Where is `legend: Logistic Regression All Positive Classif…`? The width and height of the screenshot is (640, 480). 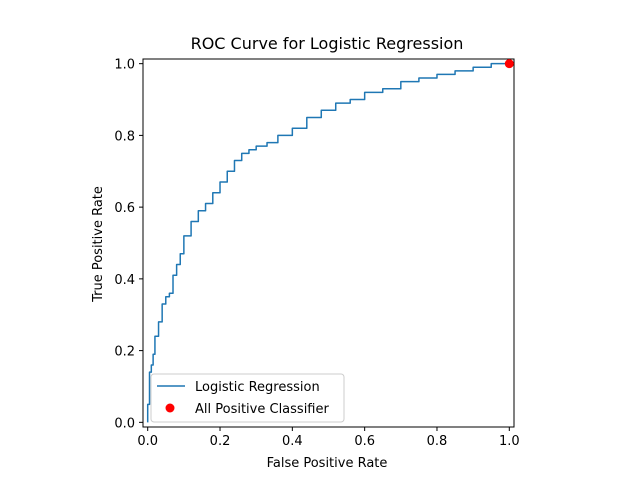
legend: Logistic Regression All Positive Classif… is located at coordinates (247, 398).